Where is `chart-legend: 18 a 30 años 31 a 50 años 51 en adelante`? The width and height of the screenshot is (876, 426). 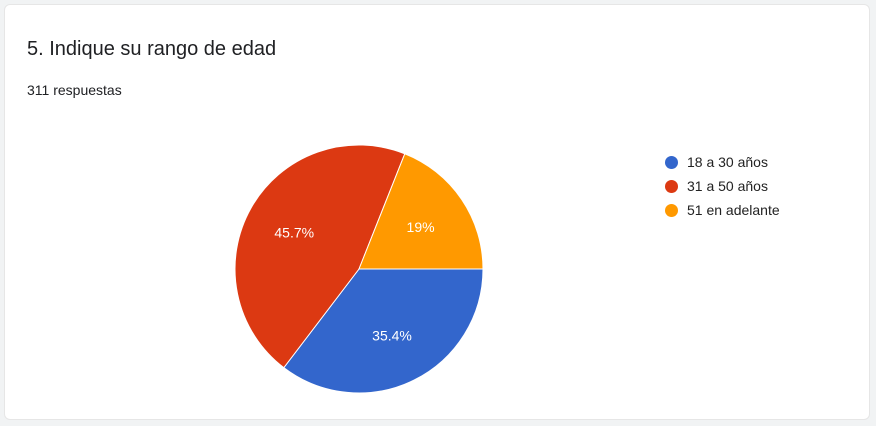 chart-legend: 18 a 30 años 31 a 50 años 51 en adelante is located at coordinates (722, 186).